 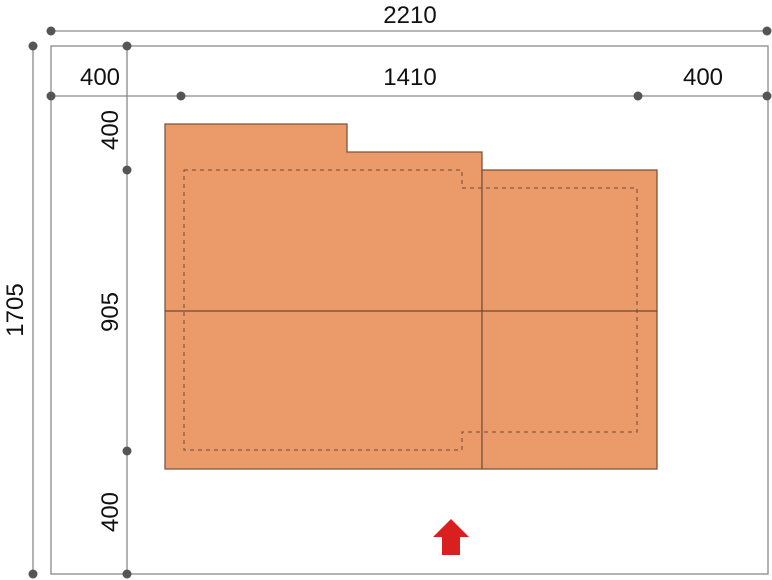 I want to click on label-right-setback: 400, so click(x=703, y=77).